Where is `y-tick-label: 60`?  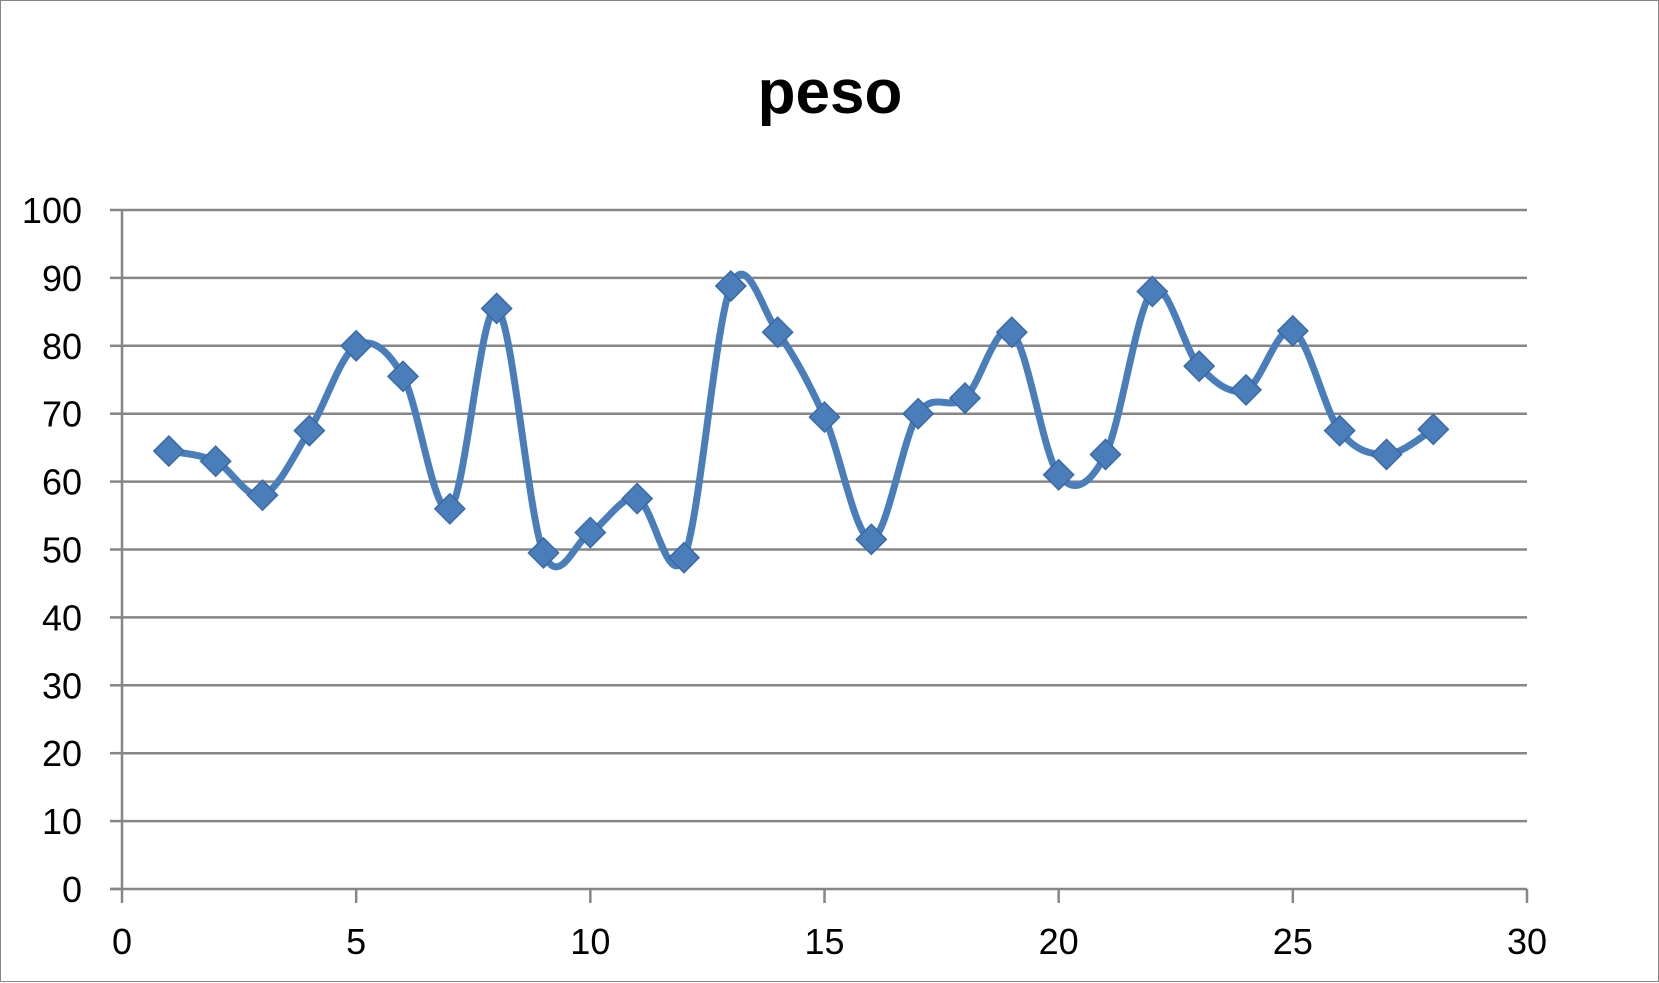 y-tick-label: 60 is located at coordinates (62, 482).